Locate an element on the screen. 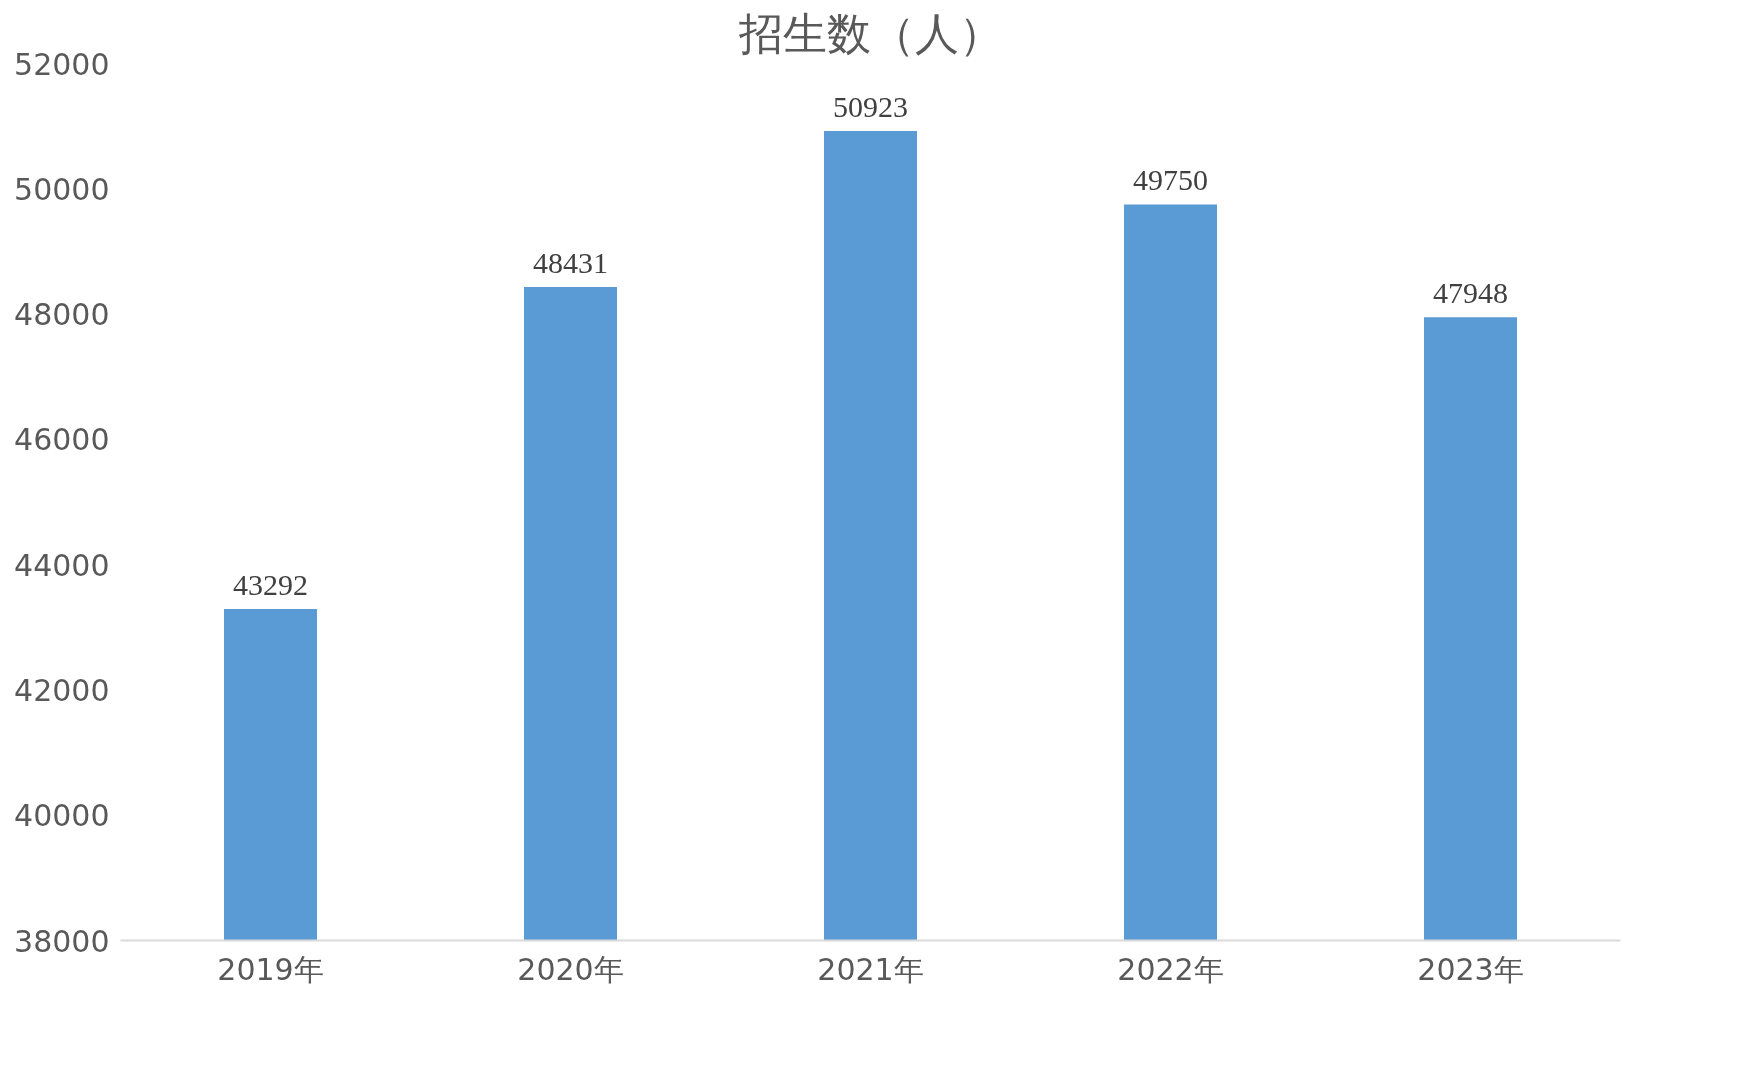 This screenshot has height=1084, width=1751. chart-title: 招生数（人） is located at coordinates (870, 33).